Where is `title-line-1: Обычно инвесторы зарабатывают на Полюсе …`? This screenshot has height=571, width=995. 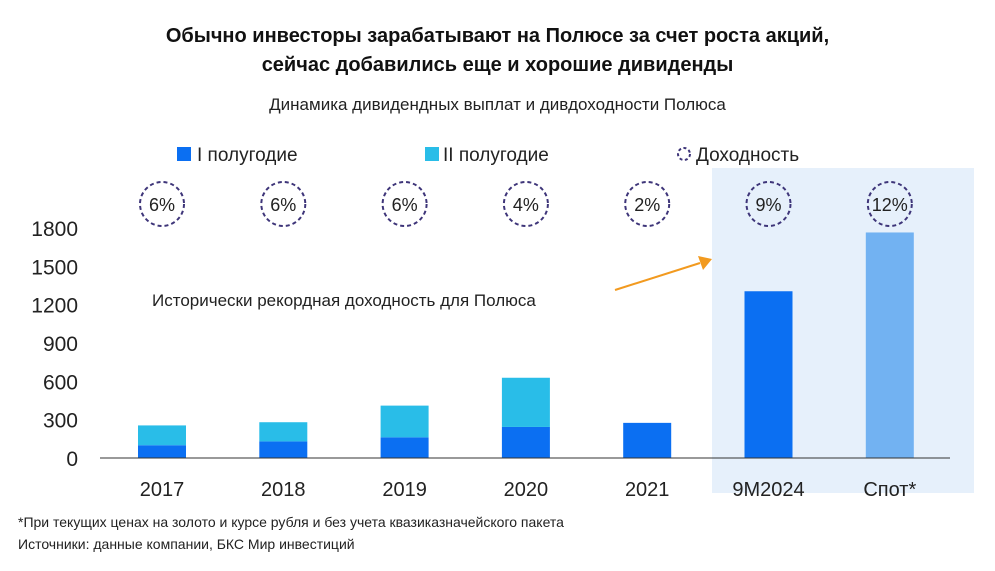 title-line-1: Обычно инвесторы зарабатывают на Полюсе … is located at coordinates (497, 36).